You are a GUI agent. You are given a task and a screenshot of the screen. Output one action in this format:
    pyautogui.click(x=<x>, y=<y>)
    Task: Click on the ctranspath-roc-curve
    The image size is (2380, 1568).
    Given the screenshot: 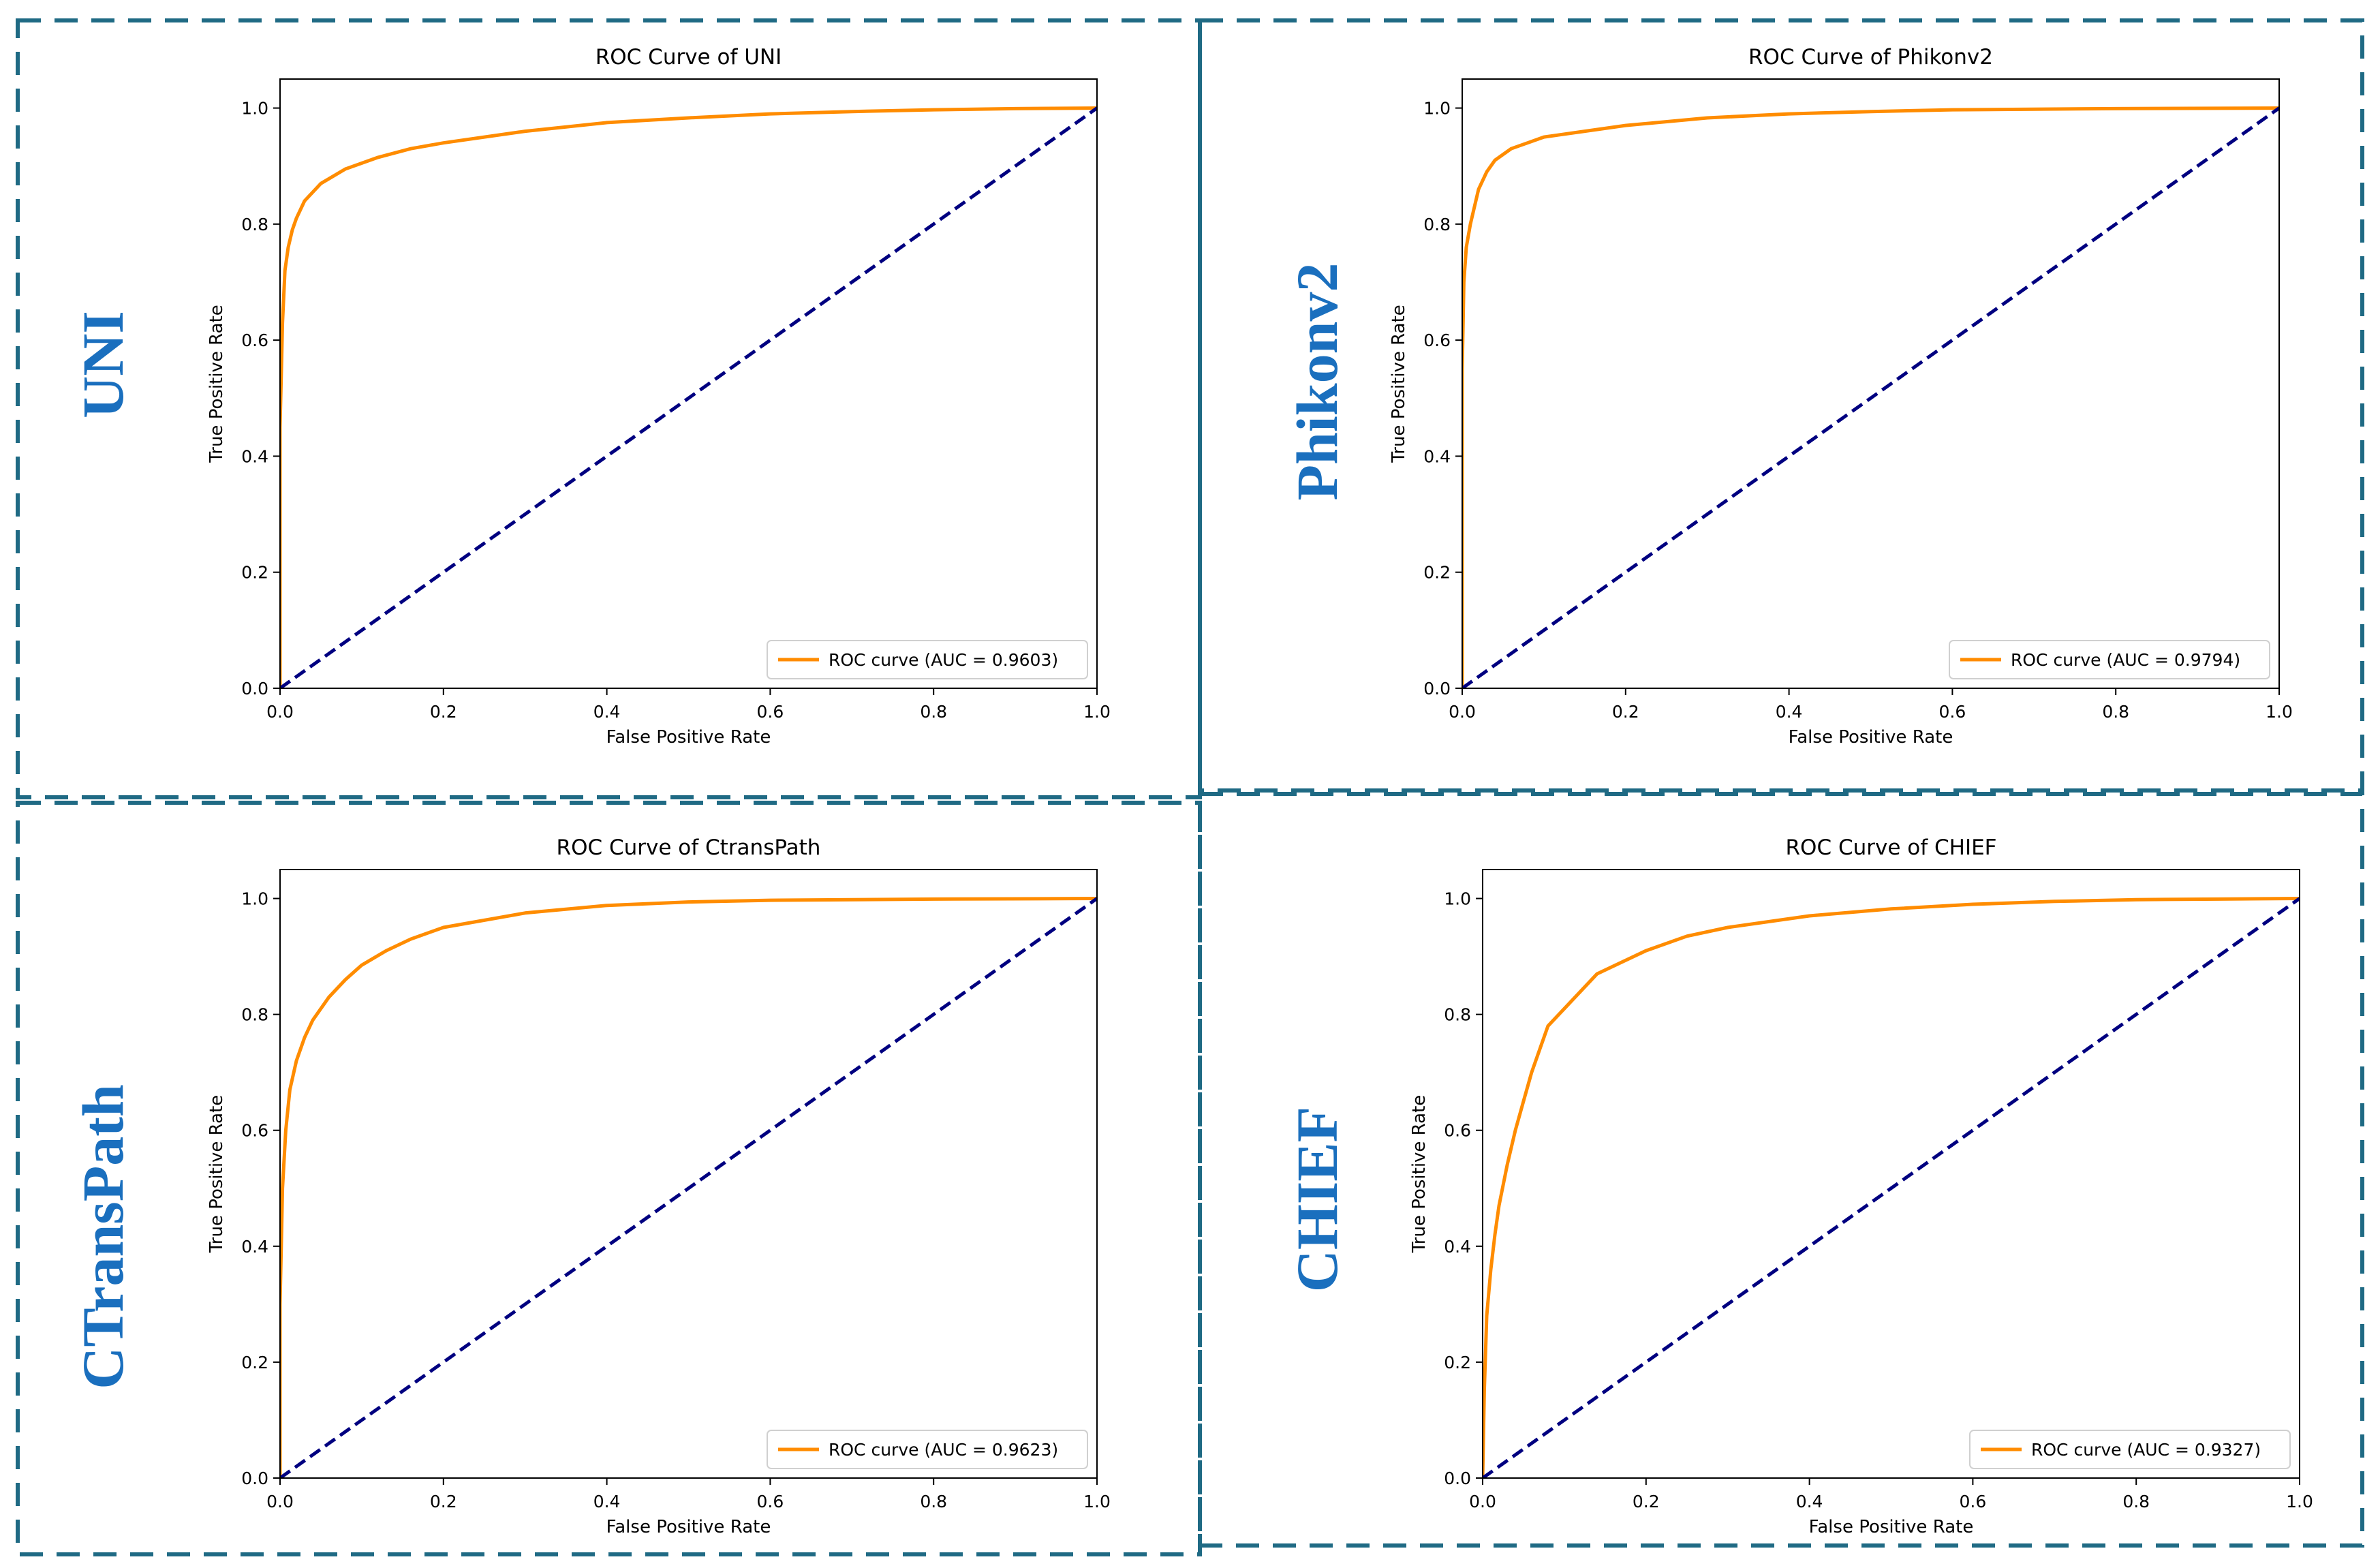 What is the action you would take?
    pyautogui.click(x=688, y=1188)
    